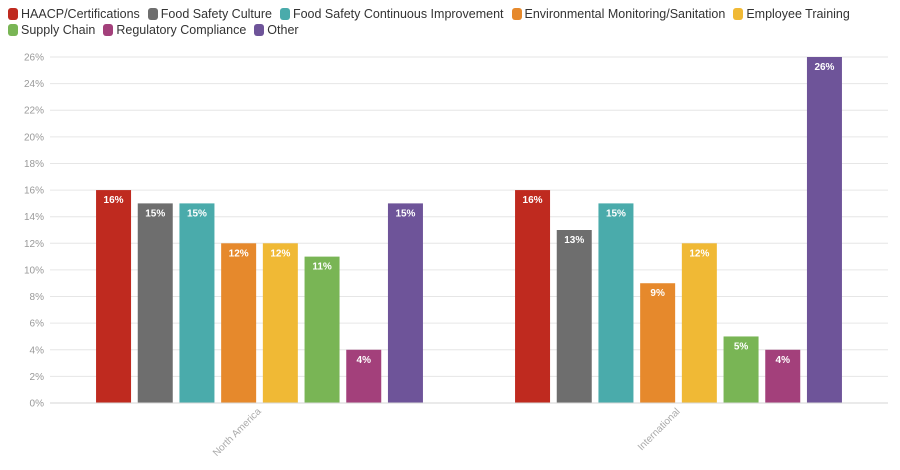 Image resolution: width=900 pixels, height=470 pixels. I want to click on y-tick-label: 2%, so click(37, 377).